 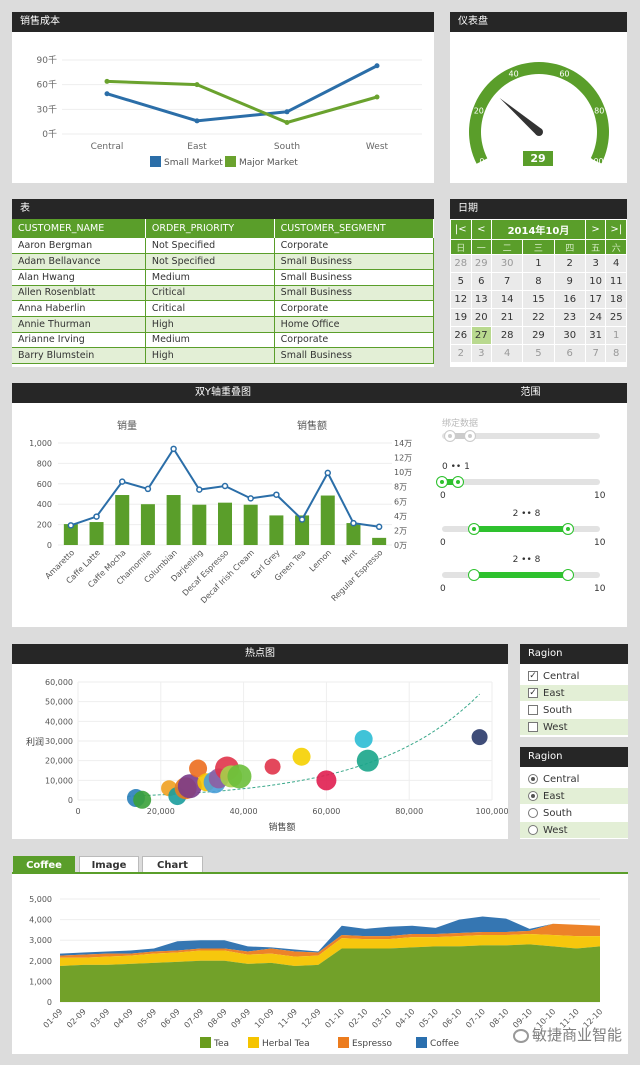 I want to click on calendar-day: 15, so click(x=538, y=299).